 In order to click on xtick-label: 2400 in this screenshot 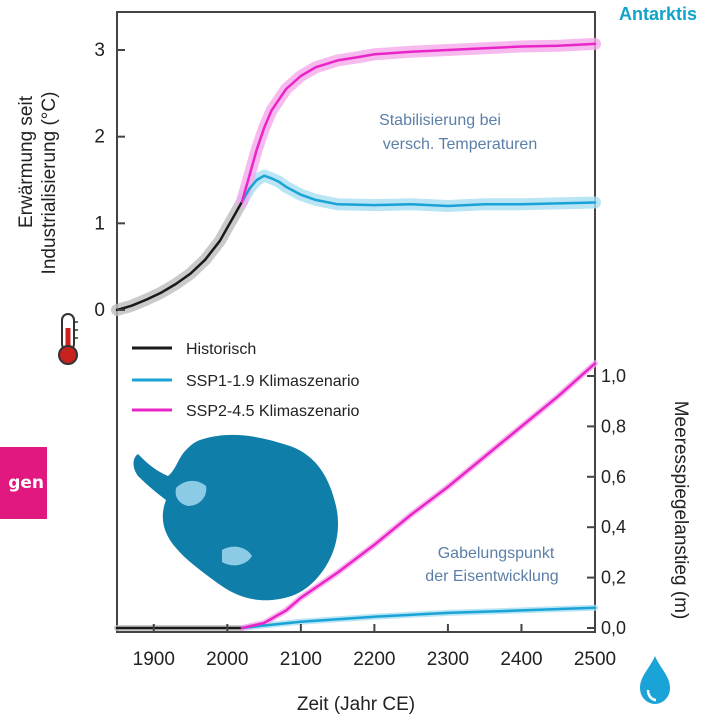, I will do `click(521, 659)`.